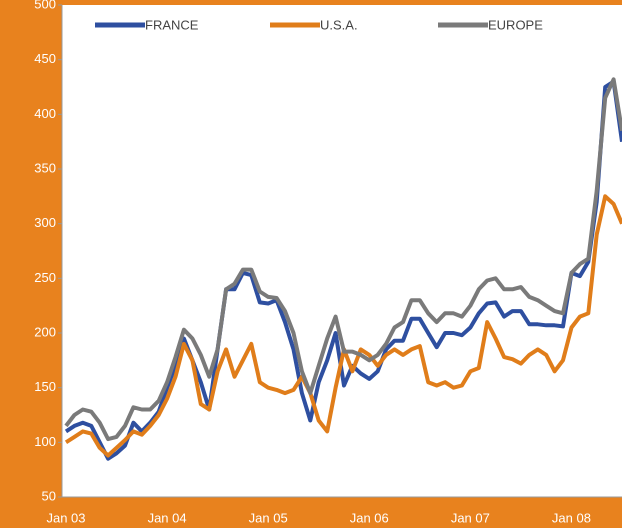  Describe the element at coordinates (45, 5) in the screenshot. I see `y-tick-label: 500` at that location.